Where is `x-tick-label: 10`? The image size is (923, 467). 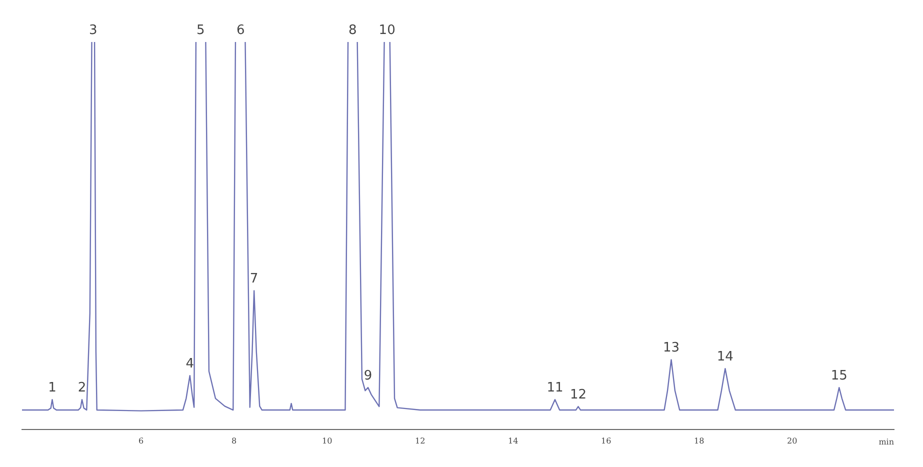 x-tick-label: 10 is located at coordinates (327, 441).